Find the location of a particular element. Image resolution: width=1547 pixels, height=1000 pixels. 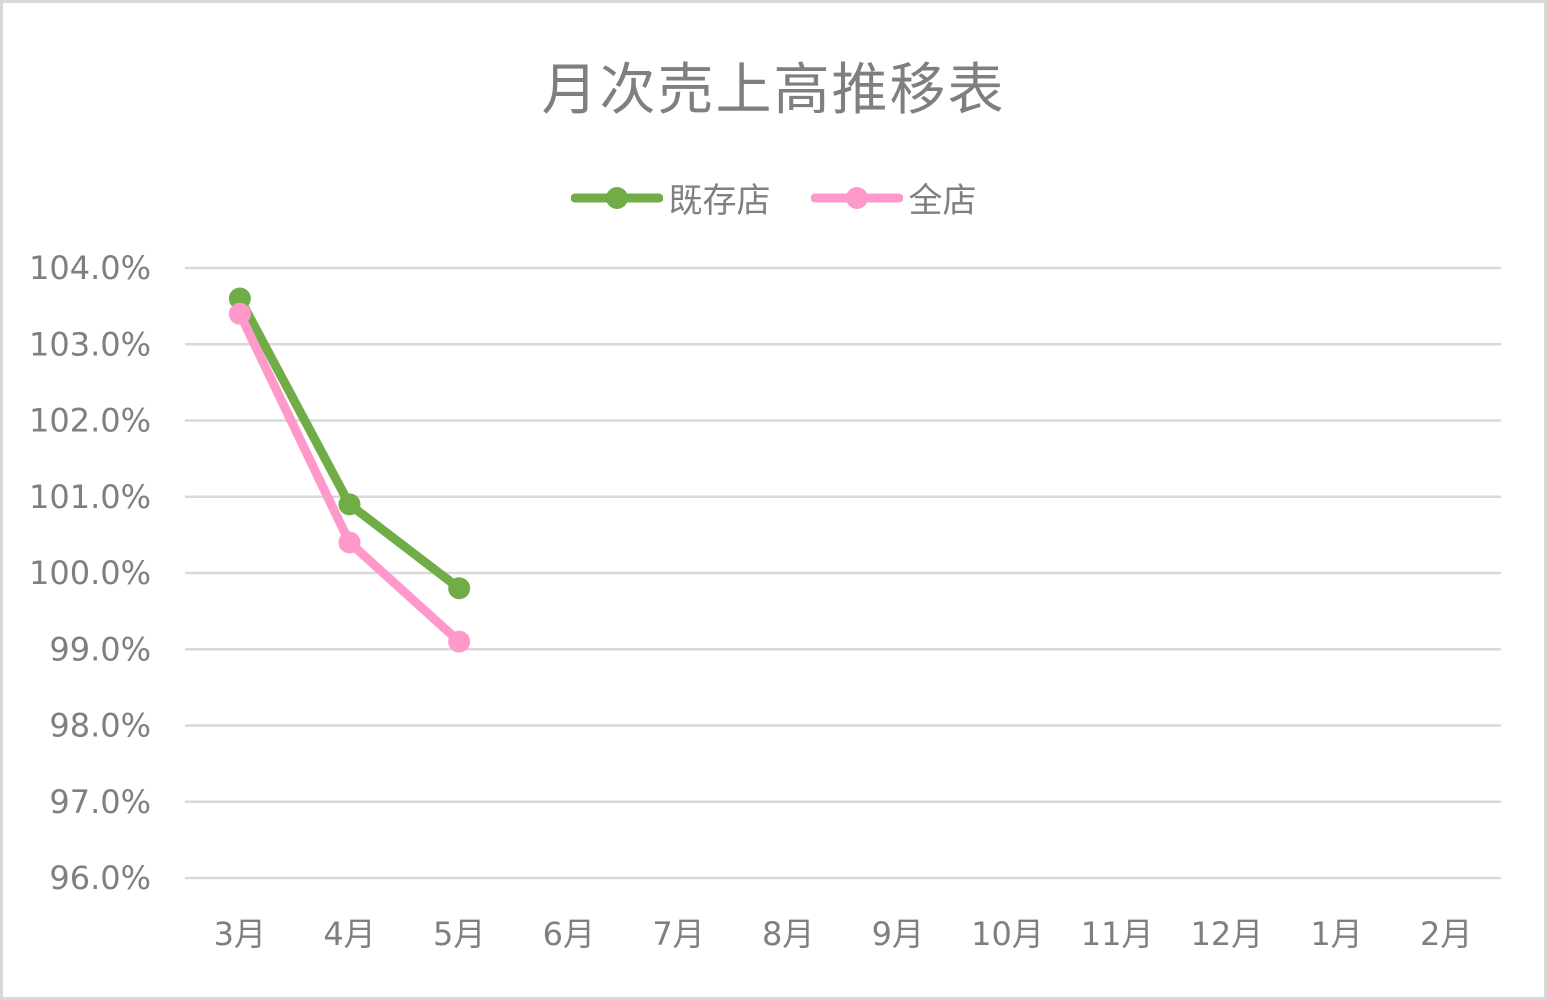

legend-label-all-stores: 全店 is located at coordinates (942, 201).